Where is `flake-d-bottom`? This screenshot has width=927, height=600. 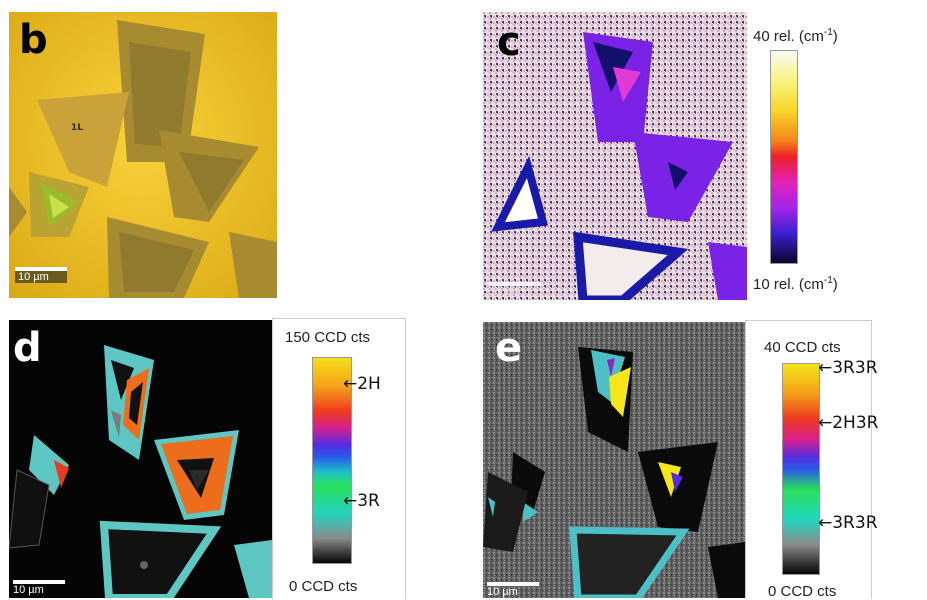 flake-d-bottom is located at coordinates (160, 559).